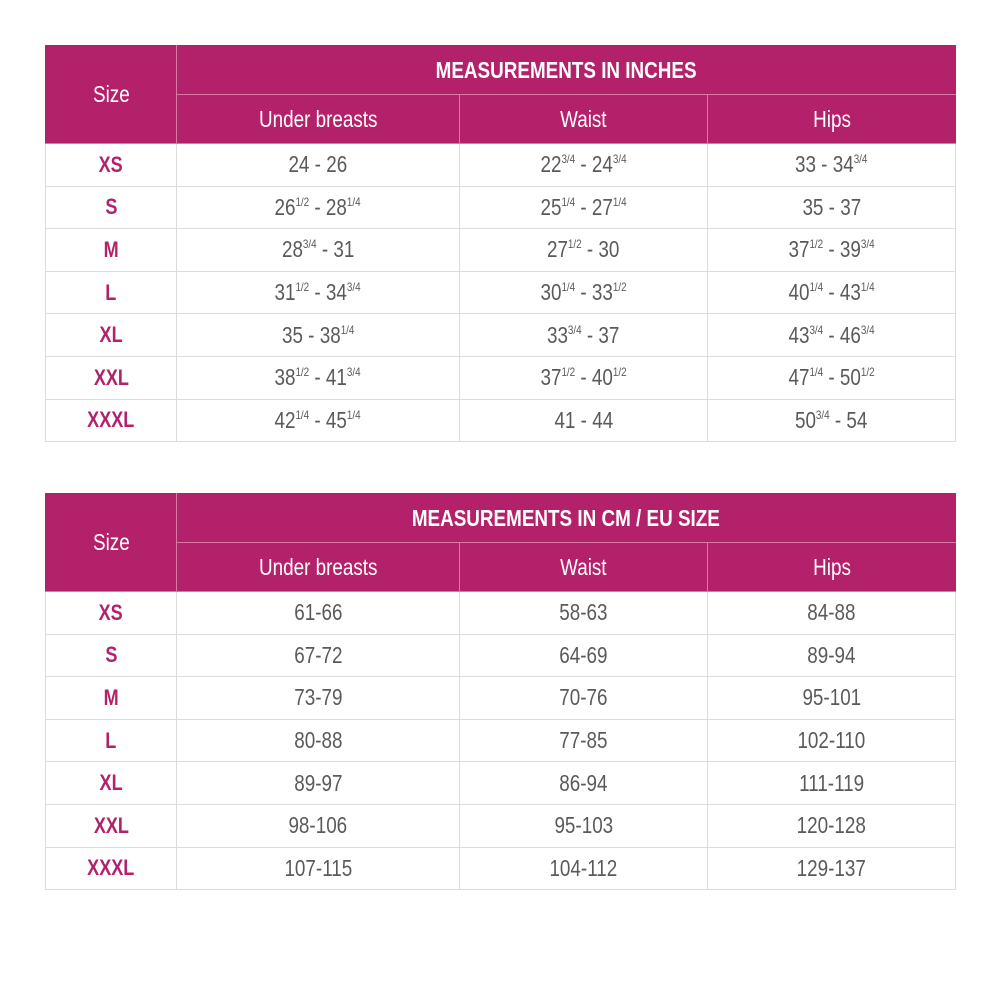  What do you see at coordinates (551, 164) in the screenshot?
I see `whole-number: 22` at bounding box center [551, 164].